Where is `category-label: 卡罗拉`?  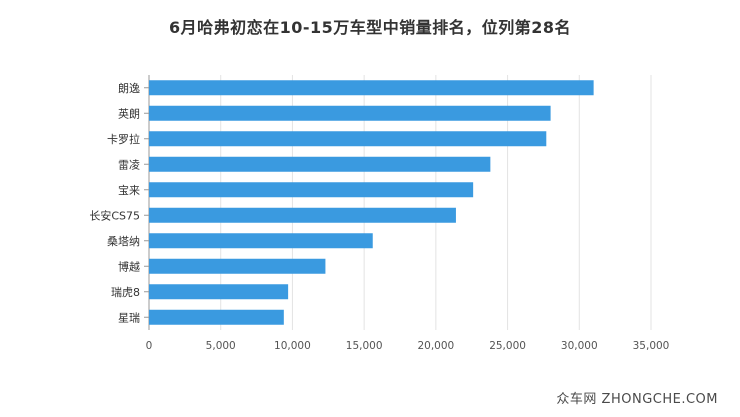
category-label: 卡罗拉 is located at coordinates (123, 139).